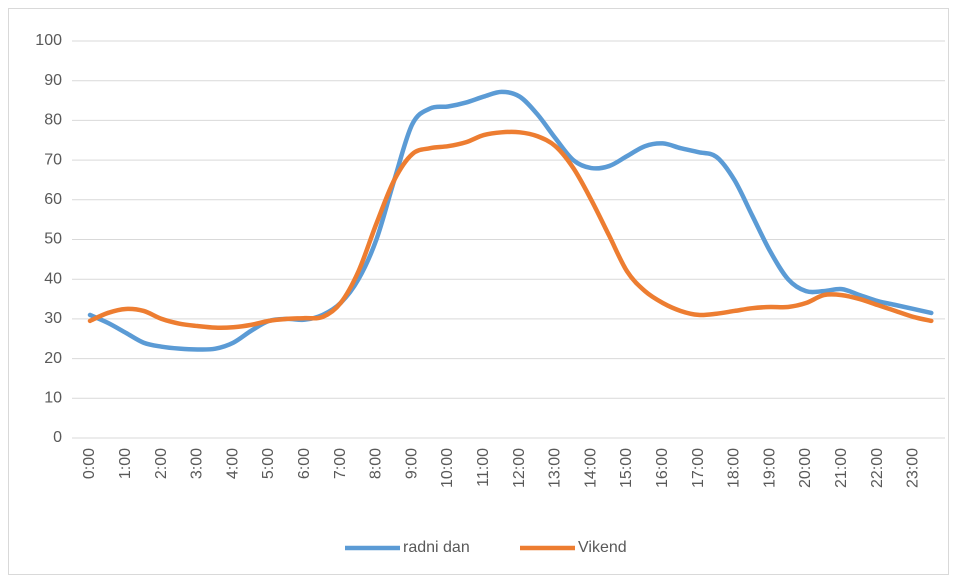  Describe the element at coordinates (89, 463) in the screenshot. I see `x-tick-label: 0:00` at that location.